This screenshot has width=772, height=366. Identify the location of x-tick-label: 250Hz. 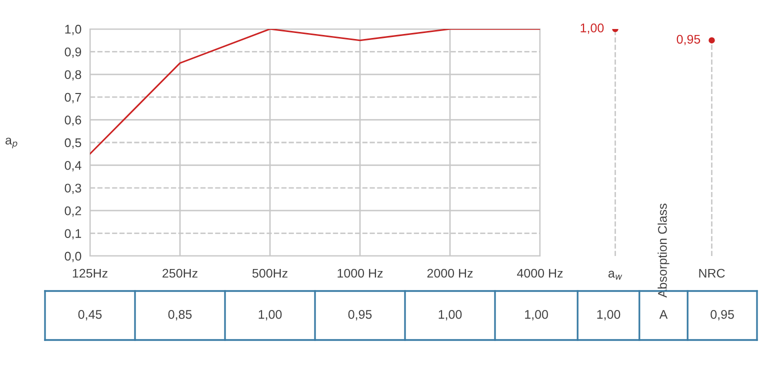
(180, 273).